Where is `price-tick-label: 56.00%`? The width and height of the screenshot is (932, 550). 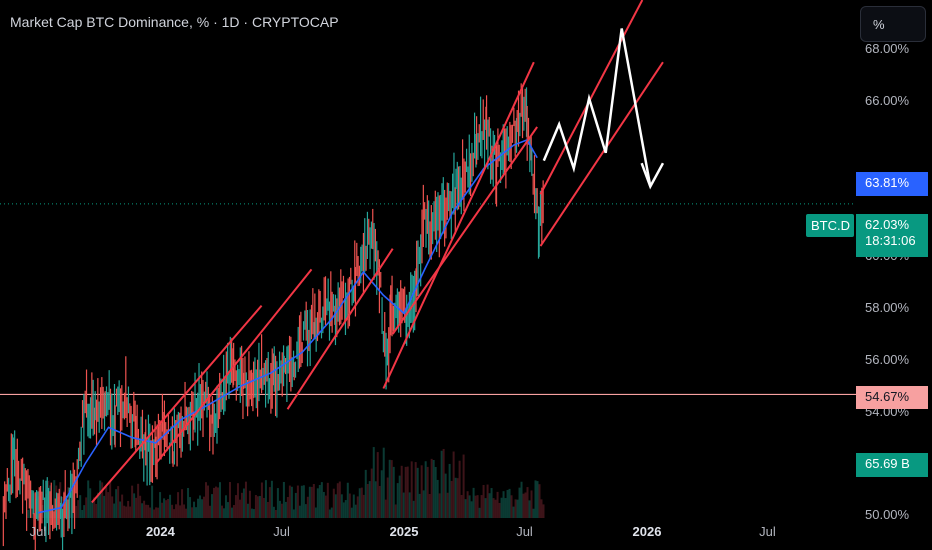 price-tick-label: 56.00% is located at coordinates (887, 359).